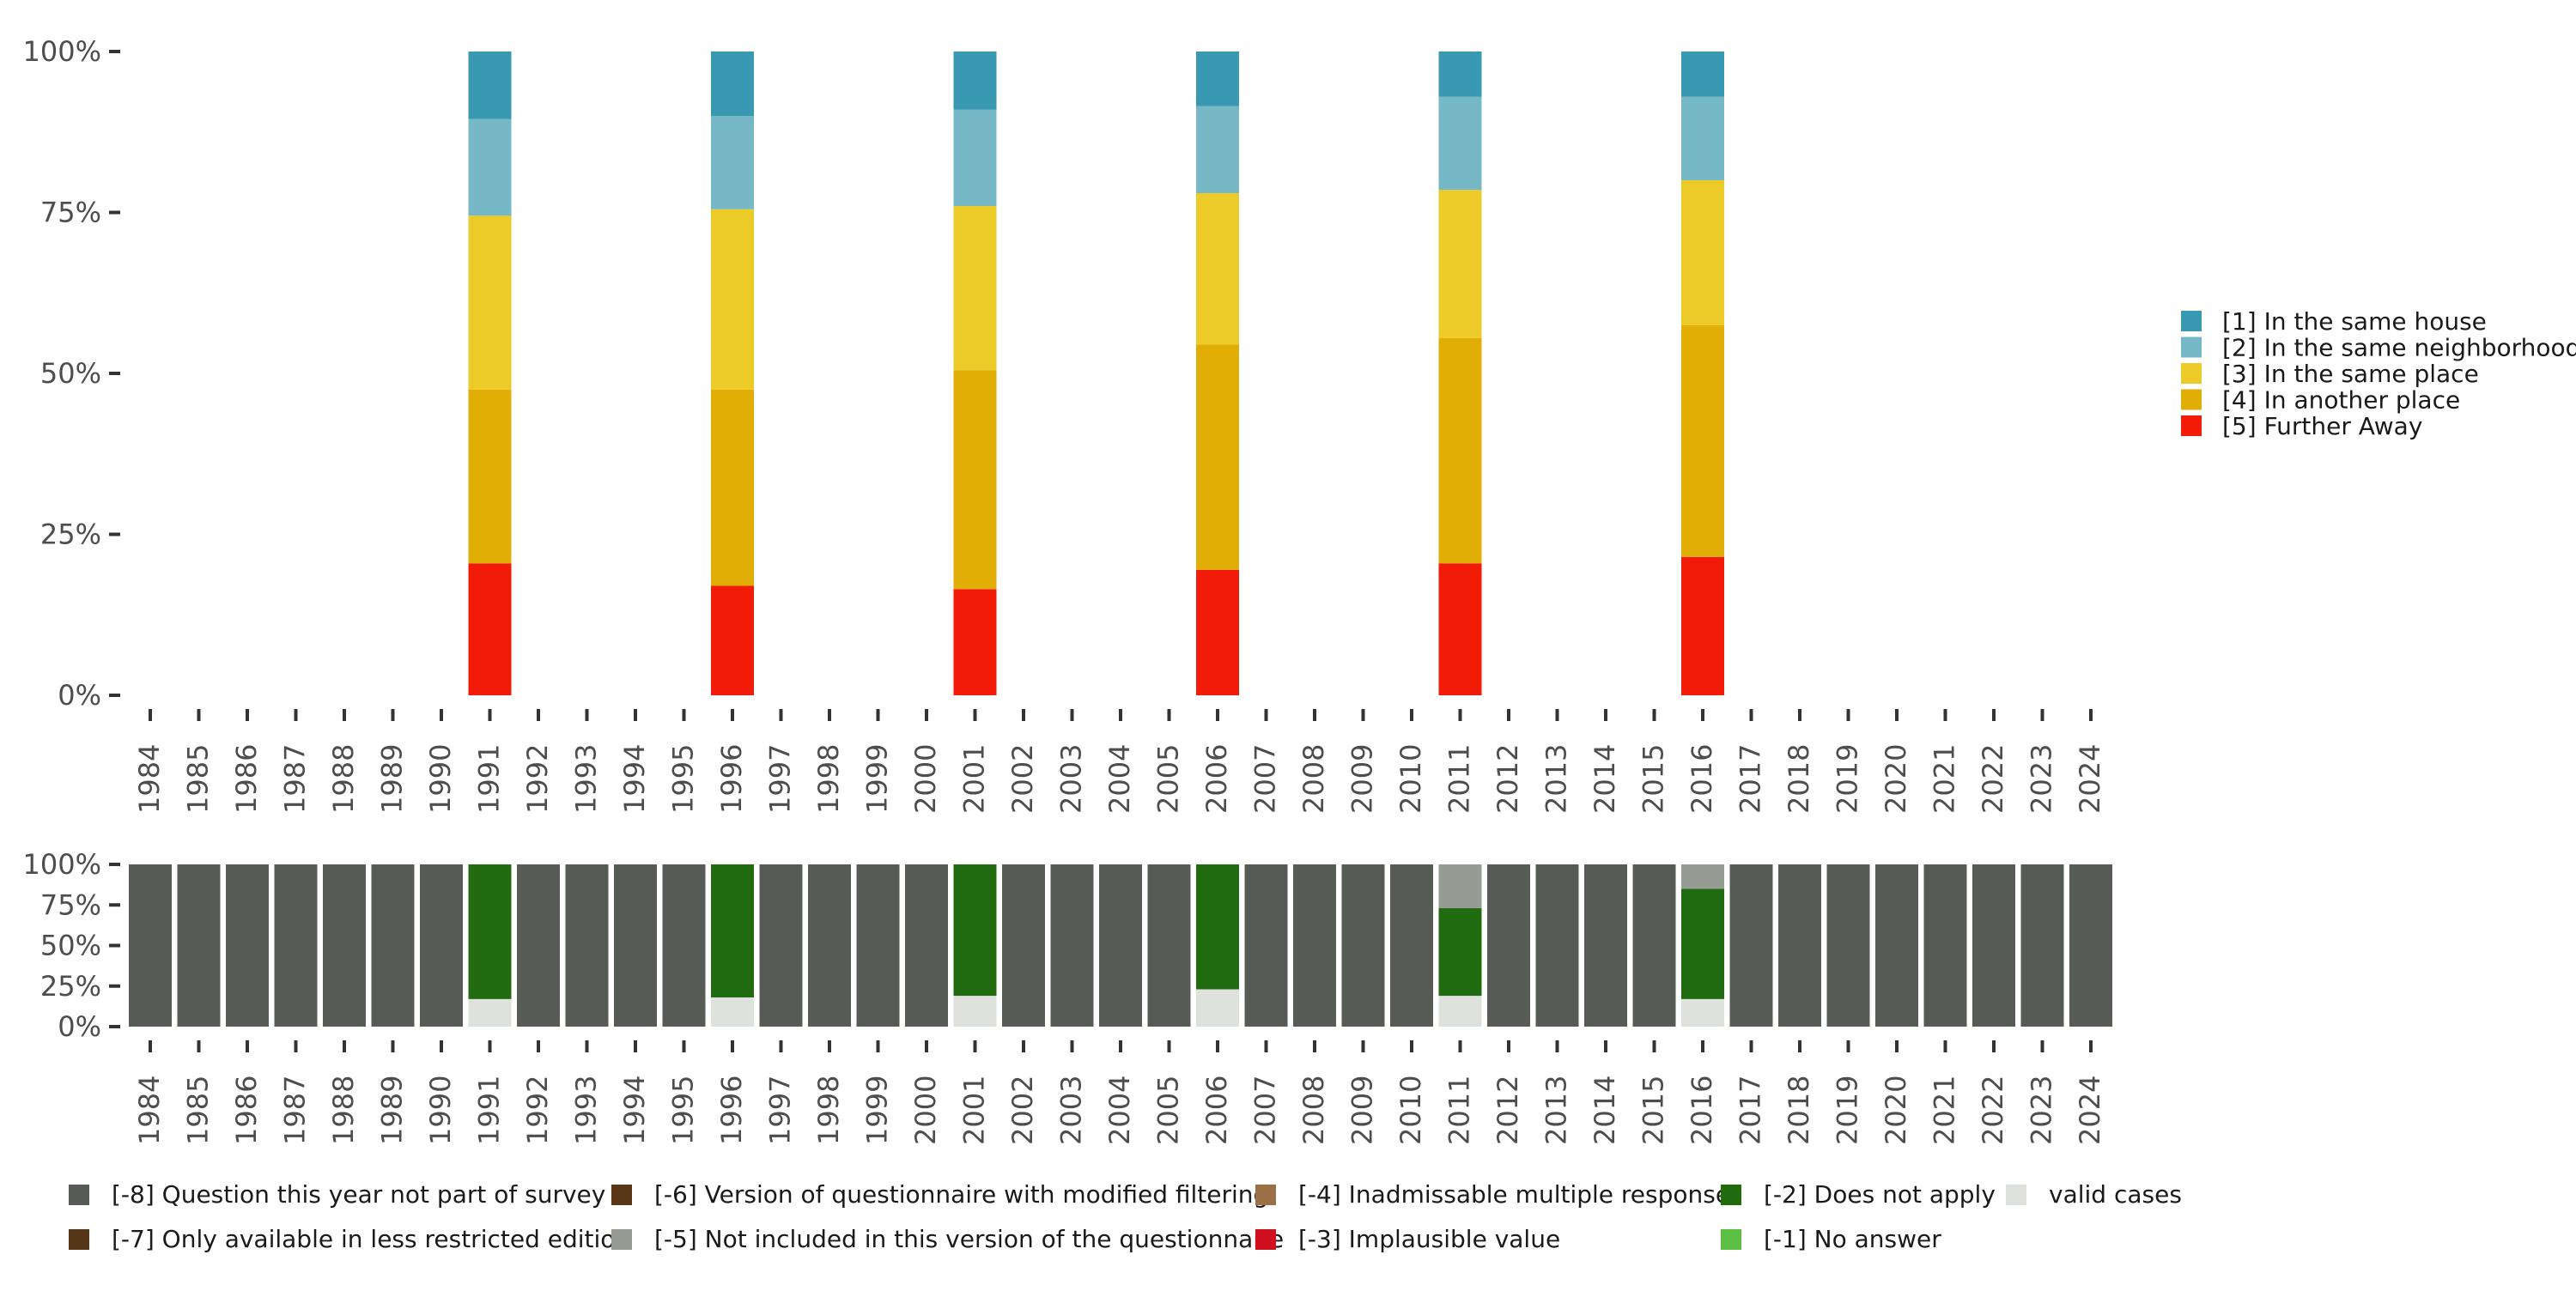 This screenshot has width=2576, height=1291. Describe the element at coordinates (2354, 322) in the screenshot. I see `chart0-legend-label: [1] In the same house` at that location.